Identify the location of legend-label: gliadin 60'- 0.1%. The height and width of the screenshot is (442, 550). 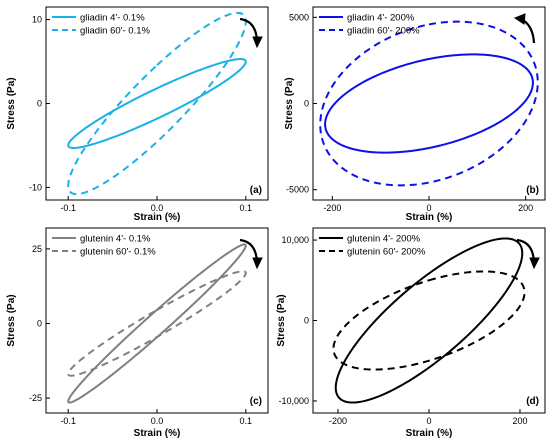
(115, 31).